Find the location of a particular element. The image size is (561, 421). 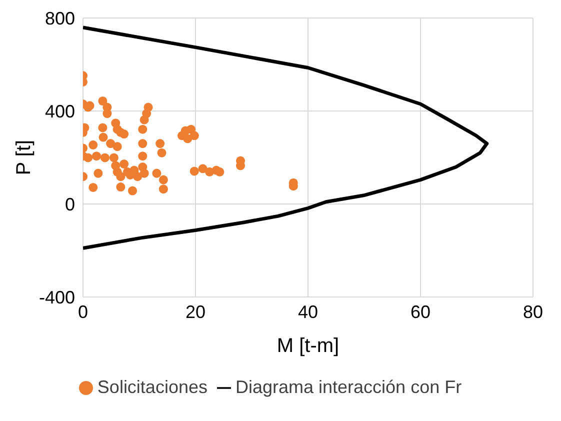

x-tick-label: 0 is located at coordinates (83, 312).